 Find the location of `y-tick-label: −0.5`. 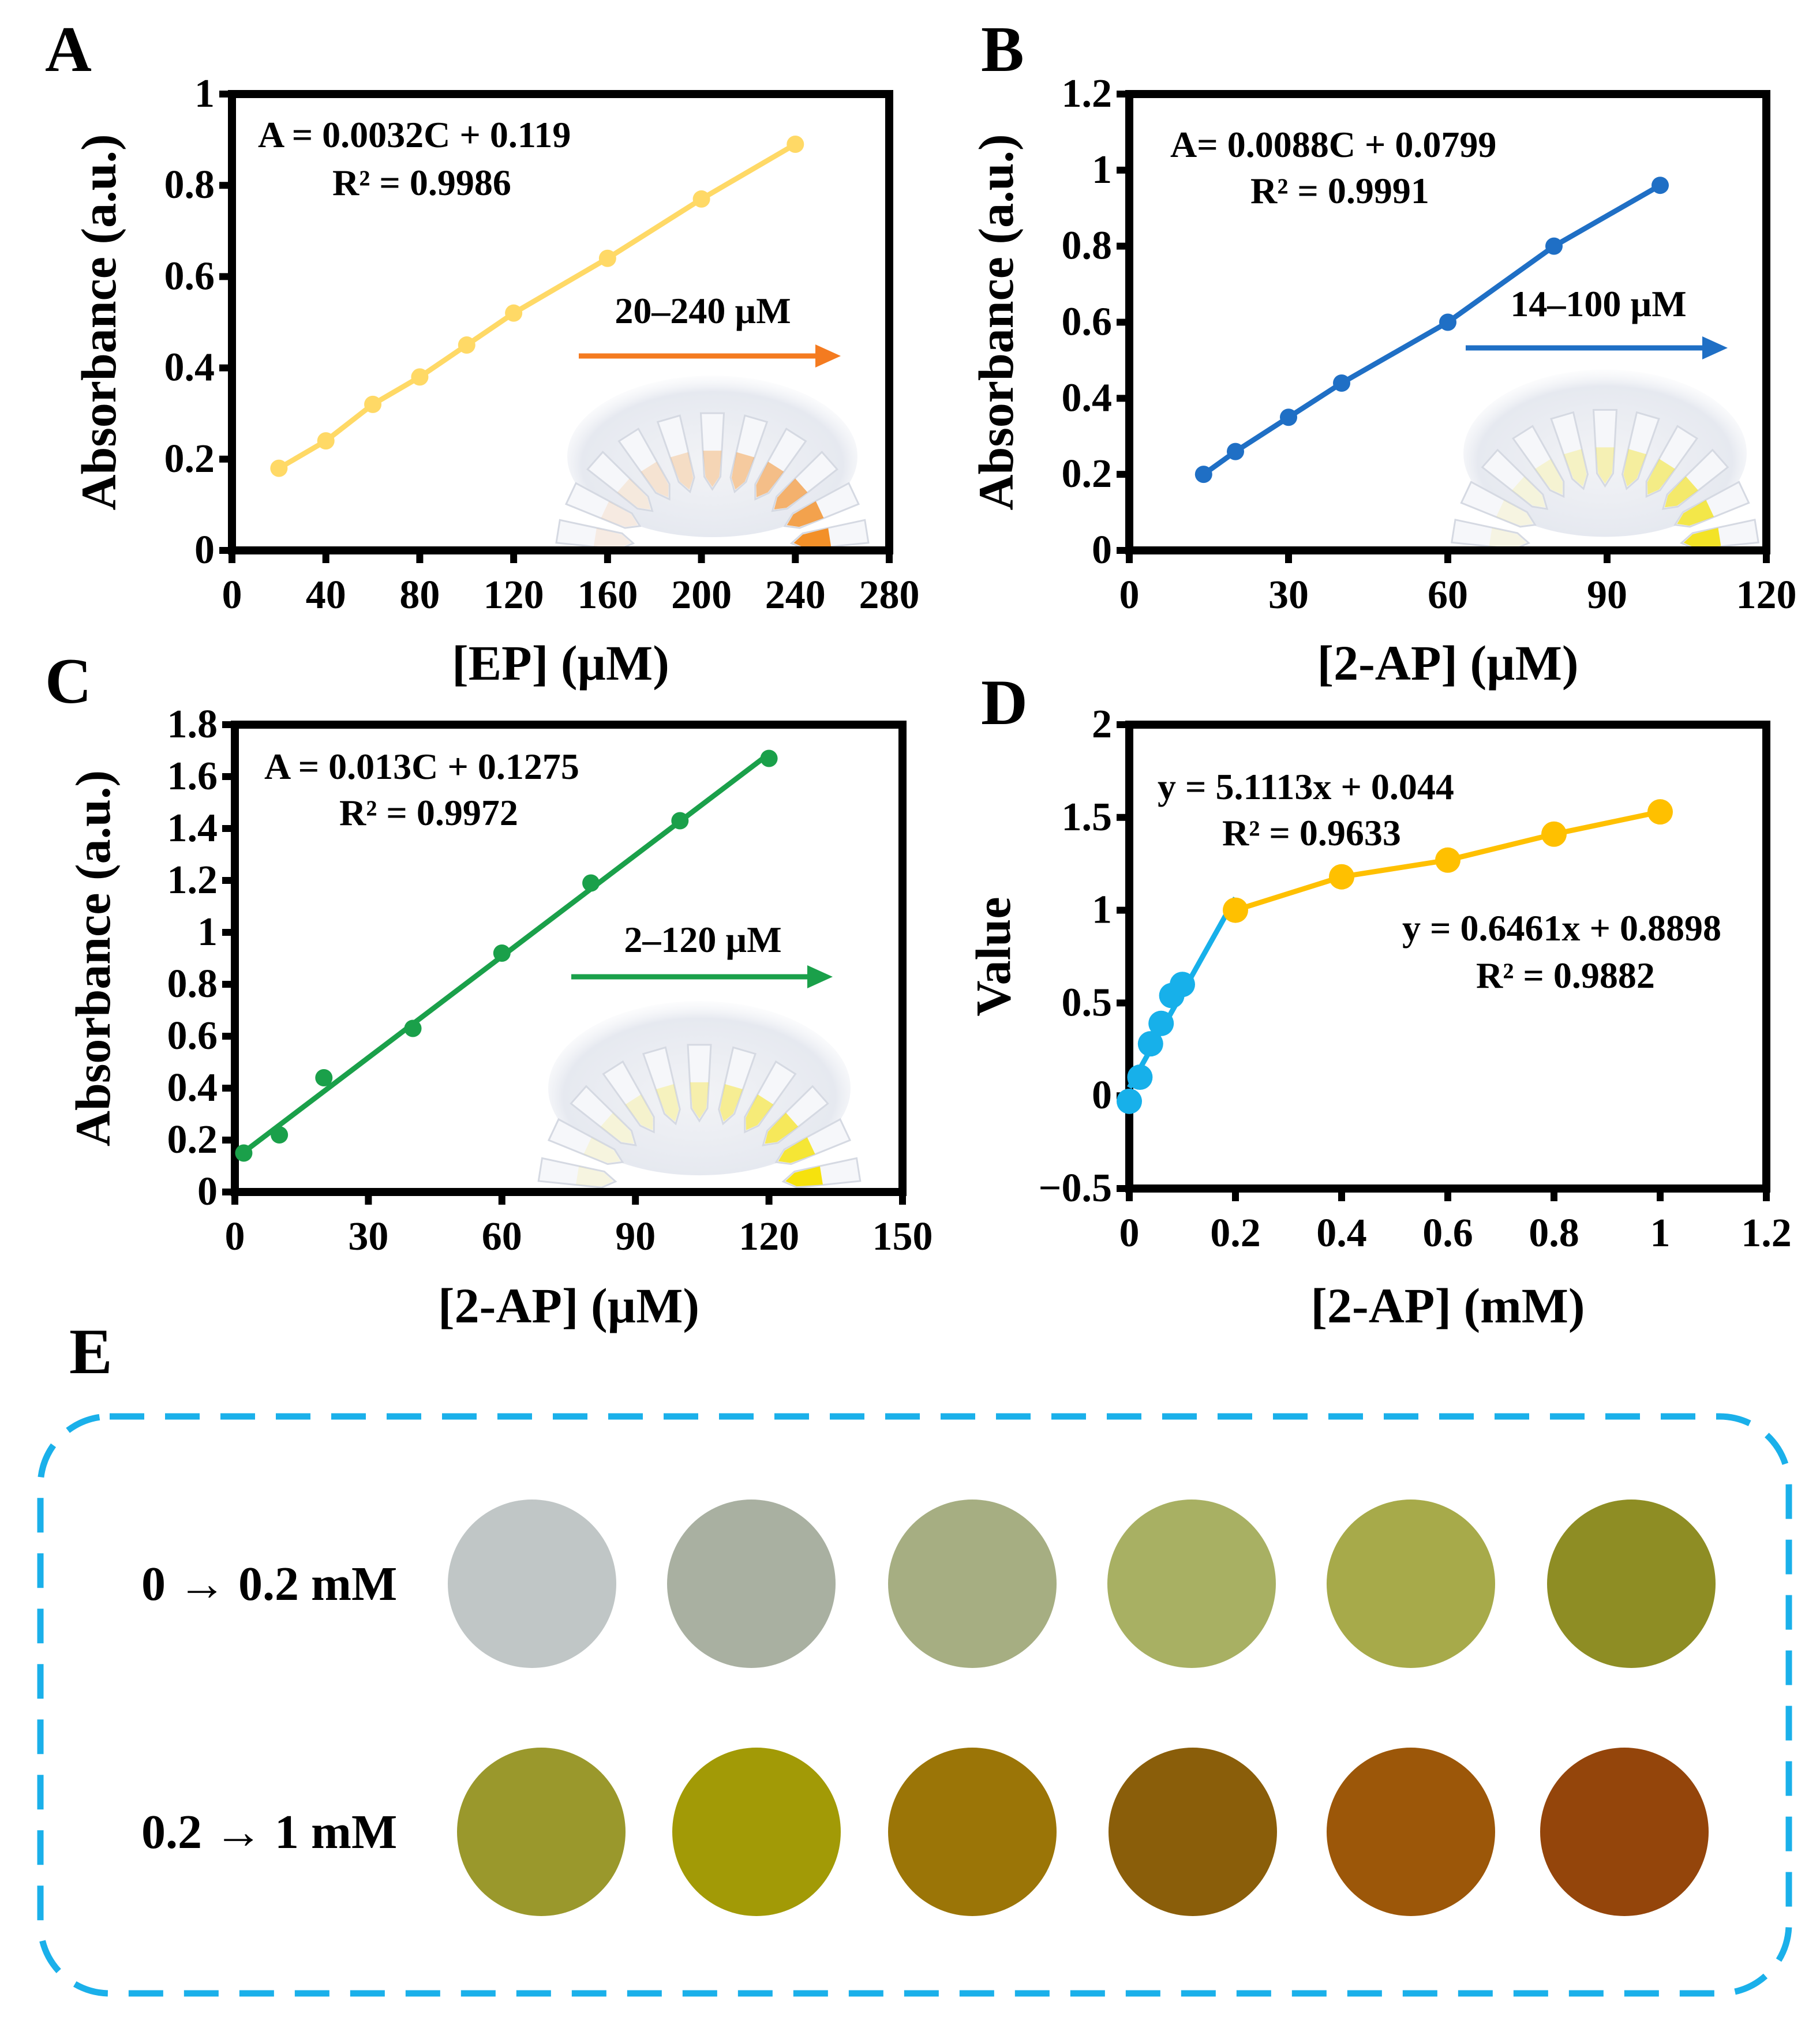

y-tick-label: −0.5 is located at coordinates (1075, 1188).